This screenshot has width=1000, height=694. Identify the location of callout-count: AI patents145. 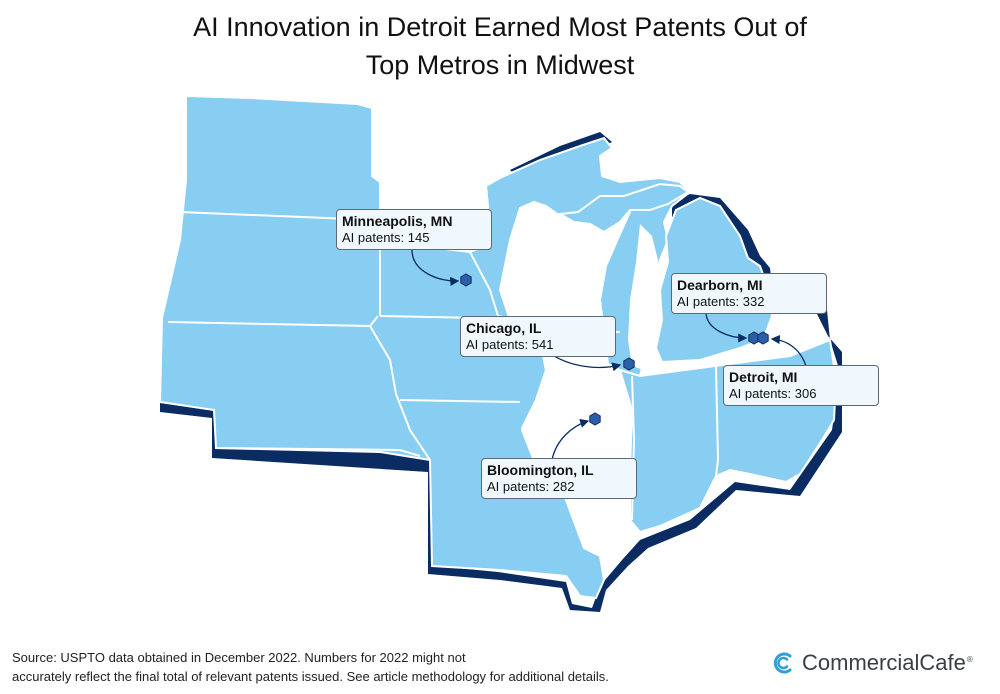
(413, 238).